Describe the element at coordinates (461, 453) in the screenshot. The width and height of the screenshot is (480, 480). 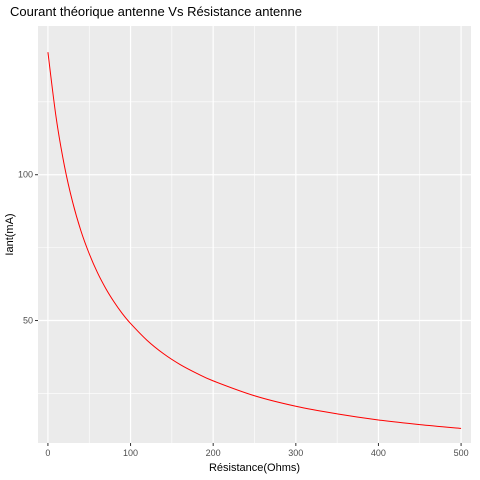
I see `x-tick-label: 500` at that location.